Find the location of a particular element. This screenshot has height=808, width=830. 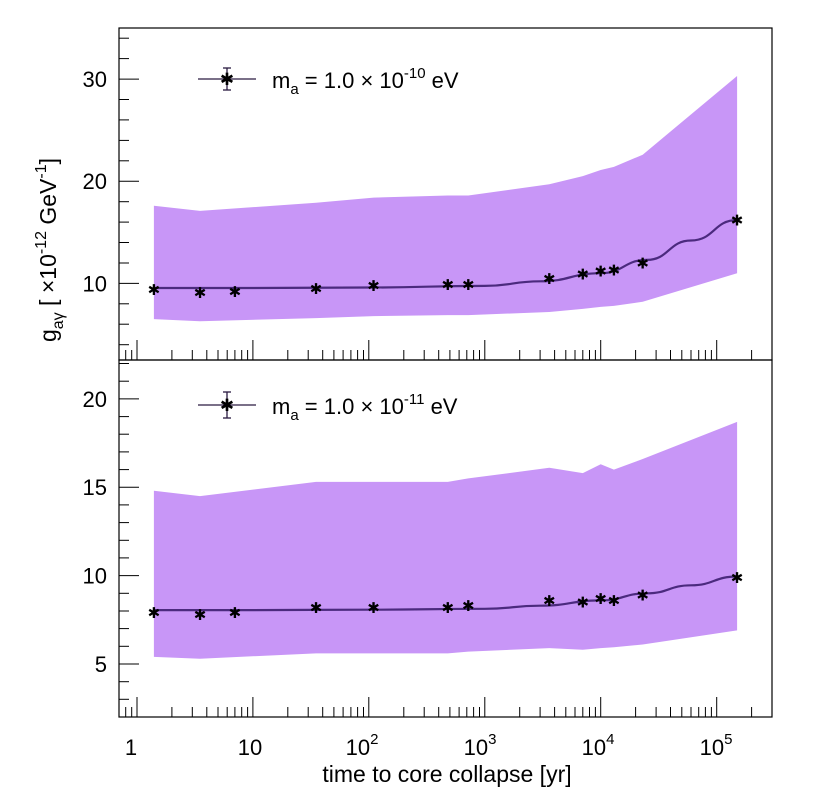

x-tick-label-1e5: 10⁵ is located at coordinates (716, 745).